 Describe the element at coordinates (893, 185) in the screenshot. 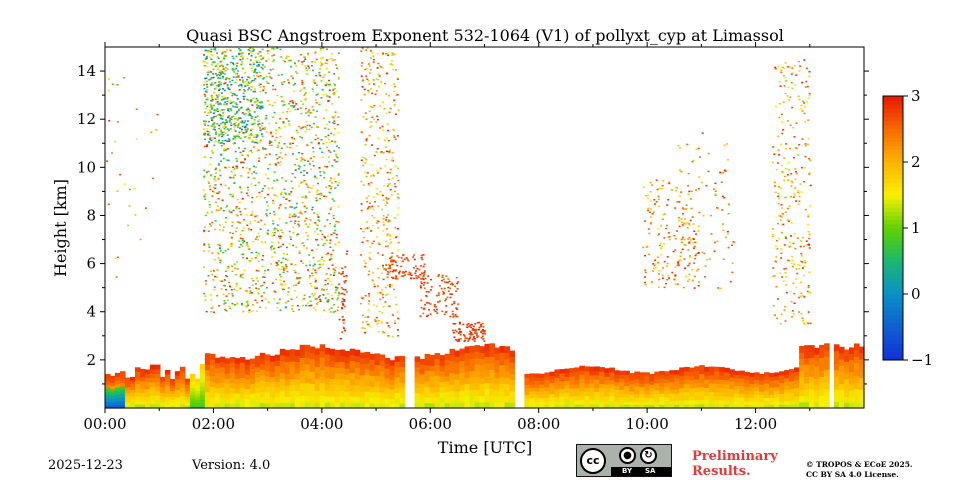

I see `colorbar-strip` at that location.